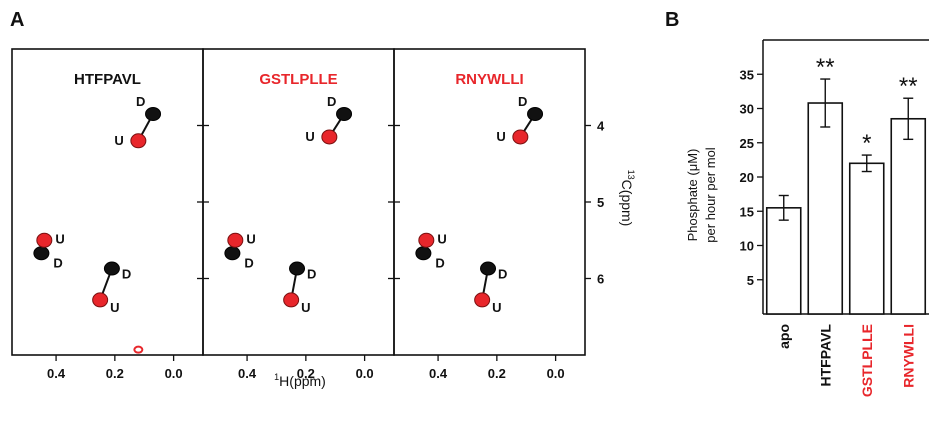  What do you see at coordinates (747, 177) in the screenshot?
I see `bar-y-tick-label: 20` at bounding box center [747, 177].